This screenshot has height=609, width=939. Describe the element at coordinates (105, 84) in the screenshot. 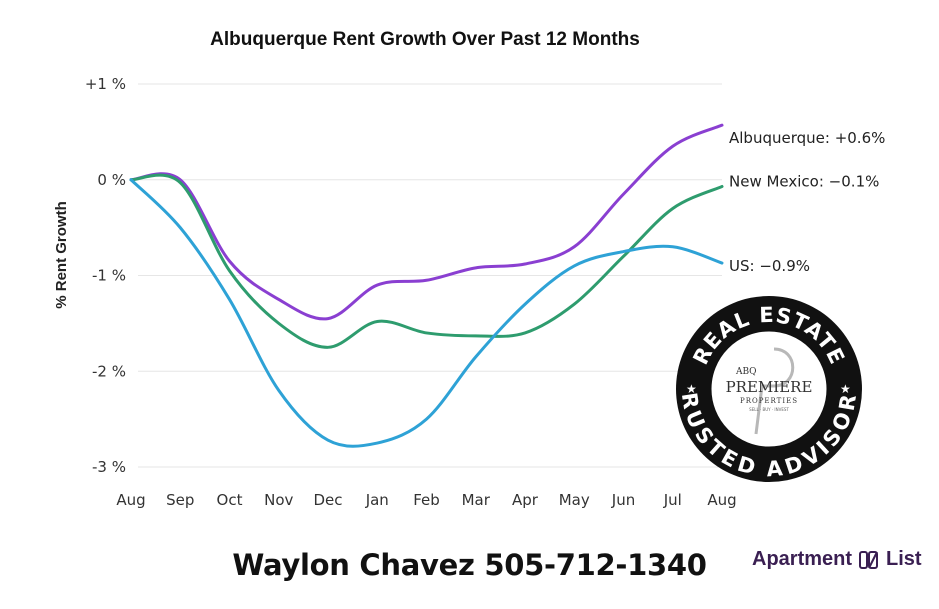

I see `y-tick-label: +1 %` at that location.